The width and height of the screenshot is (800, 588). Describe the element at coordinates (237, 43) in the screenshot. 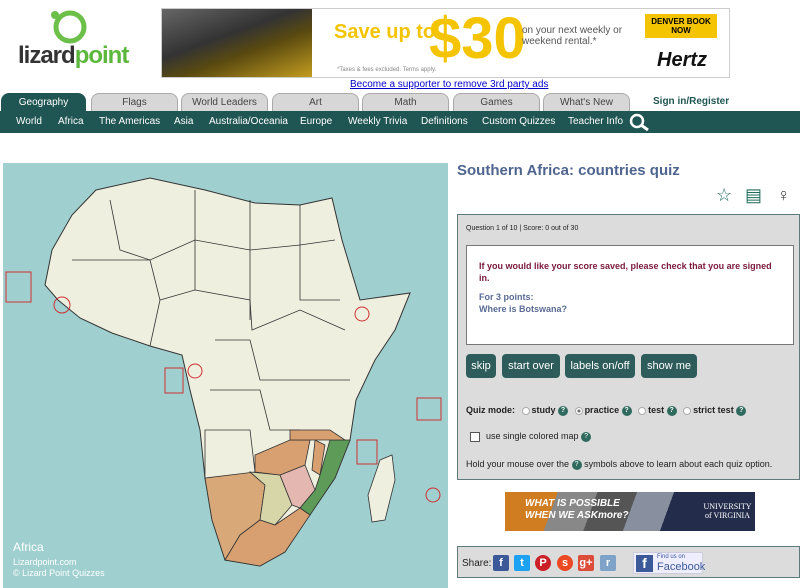

I see `ad-image` at that location.